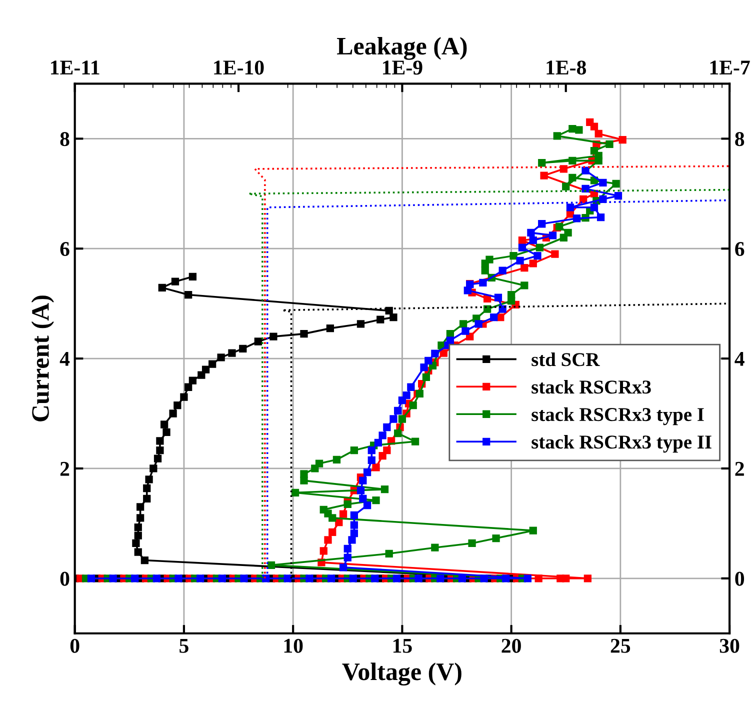 This screenshot has height=728, width=756. Describe the element at coordinates (42, 359) in the screenshot. I see `y-axis-title: Current (A)` at that location.